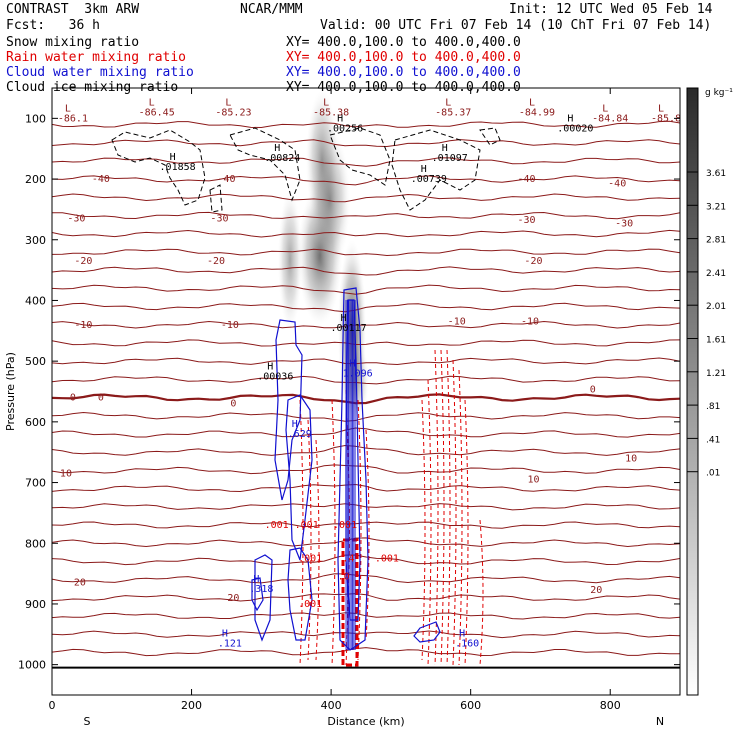  Describe the element at coordinates (716, 307) in the screenshot. I see `colorbar-tick-label: 2.01` at that location.